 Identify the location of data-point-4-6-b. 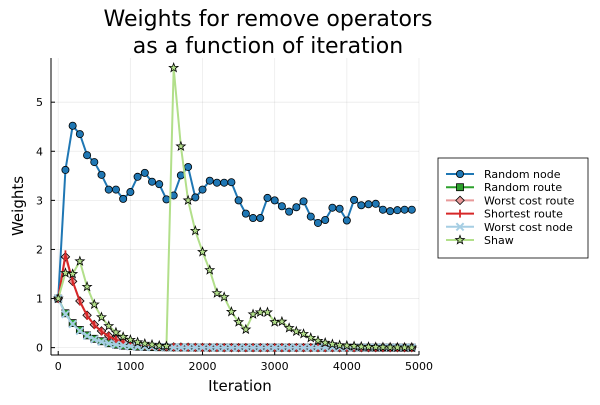
(101, 342).